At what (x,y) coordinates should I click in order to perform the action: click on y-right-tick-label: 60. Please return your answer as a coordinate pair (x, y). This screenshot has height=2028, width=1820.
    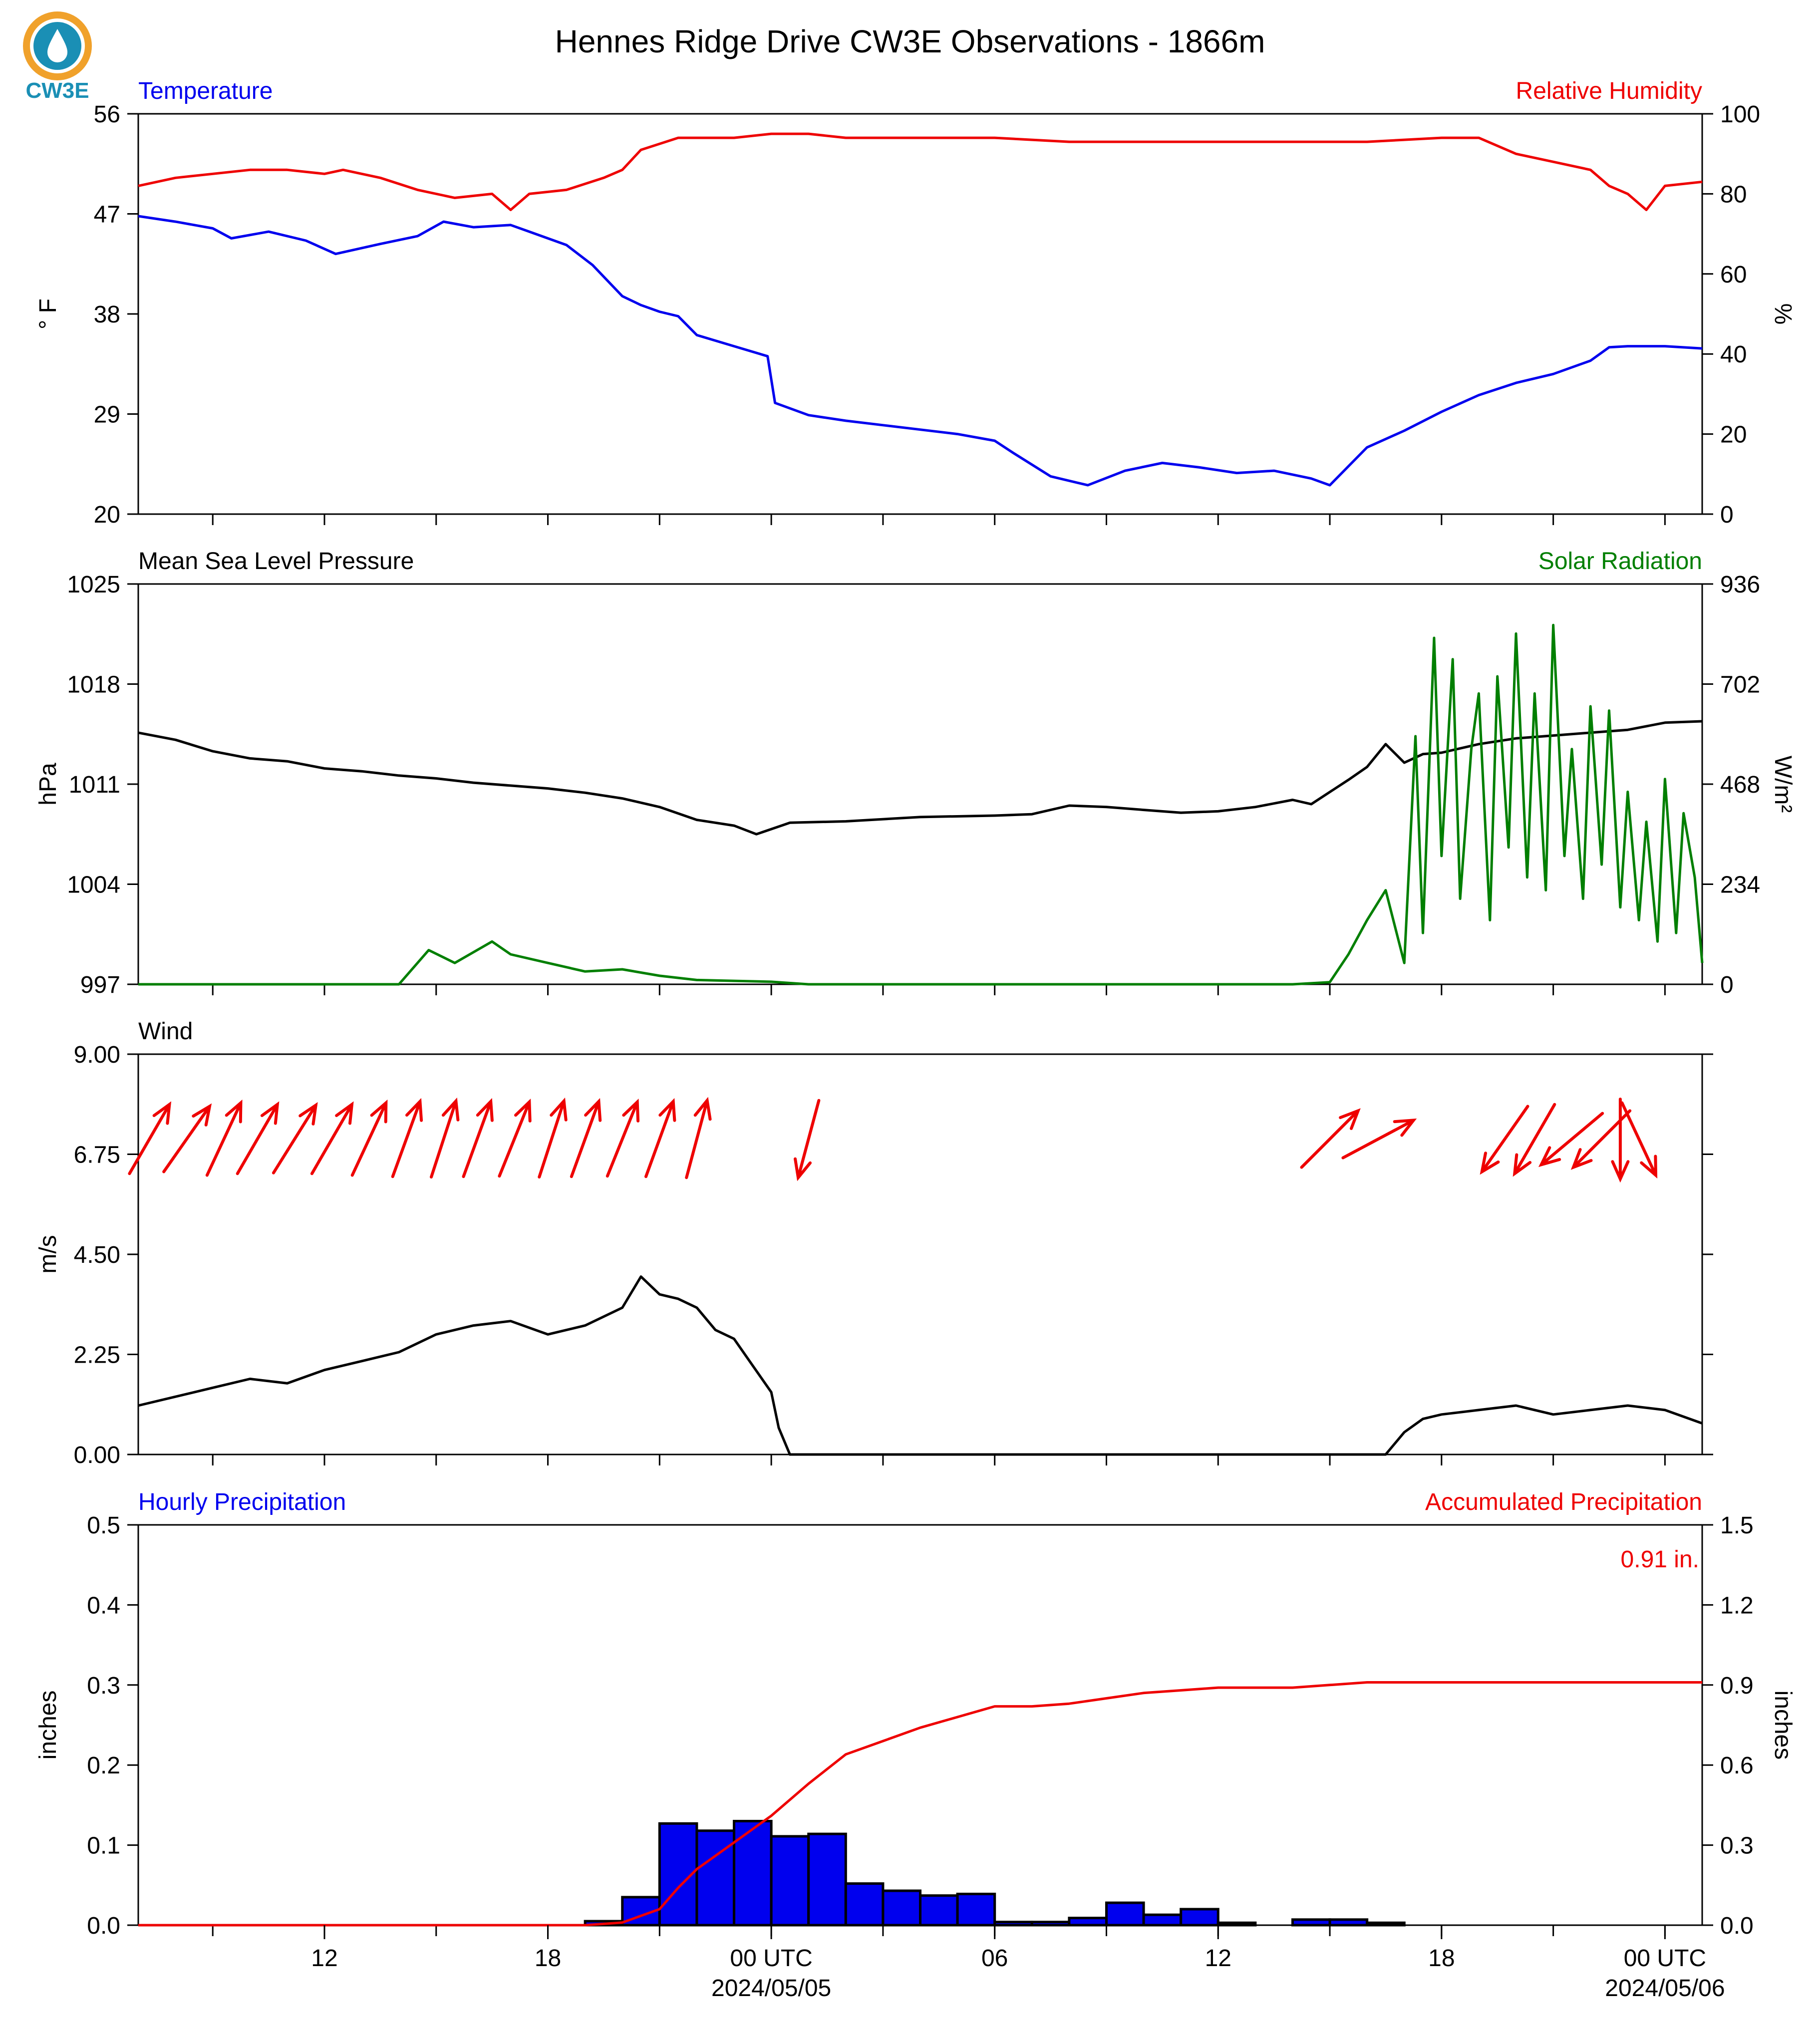
    Looking at the image, I should click on (1733, 275).